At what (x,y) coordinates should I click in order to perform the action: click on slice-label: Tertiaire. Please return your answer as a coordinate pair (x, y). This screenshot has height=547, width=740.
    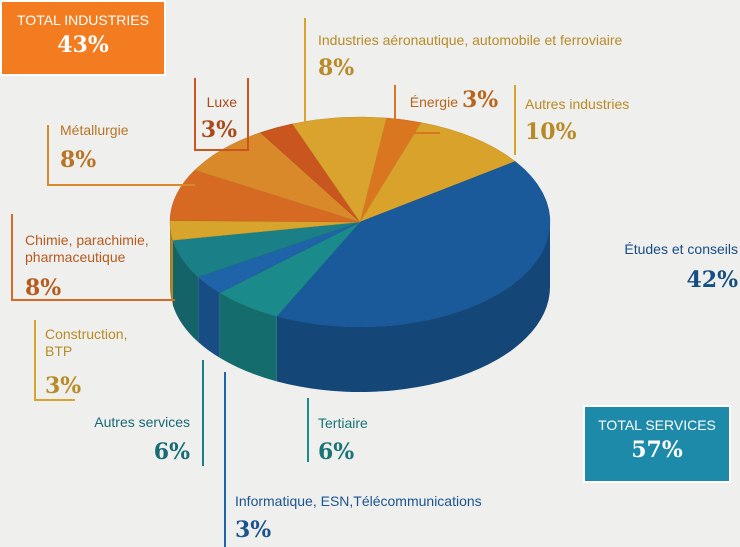
    Looking at the image, I should click on (343, 423).